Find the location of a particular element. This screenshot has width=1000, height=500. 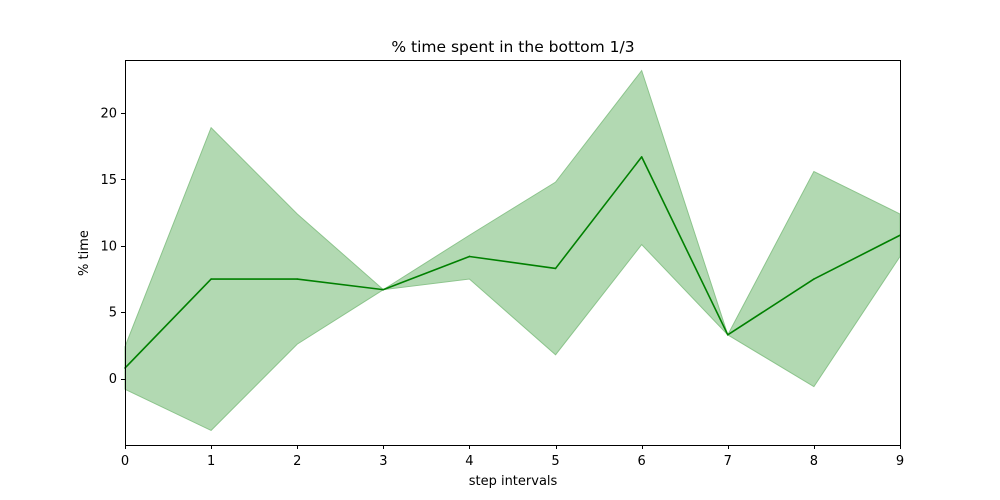

x-tick-label: 7 is located at coordinates (728, 461).